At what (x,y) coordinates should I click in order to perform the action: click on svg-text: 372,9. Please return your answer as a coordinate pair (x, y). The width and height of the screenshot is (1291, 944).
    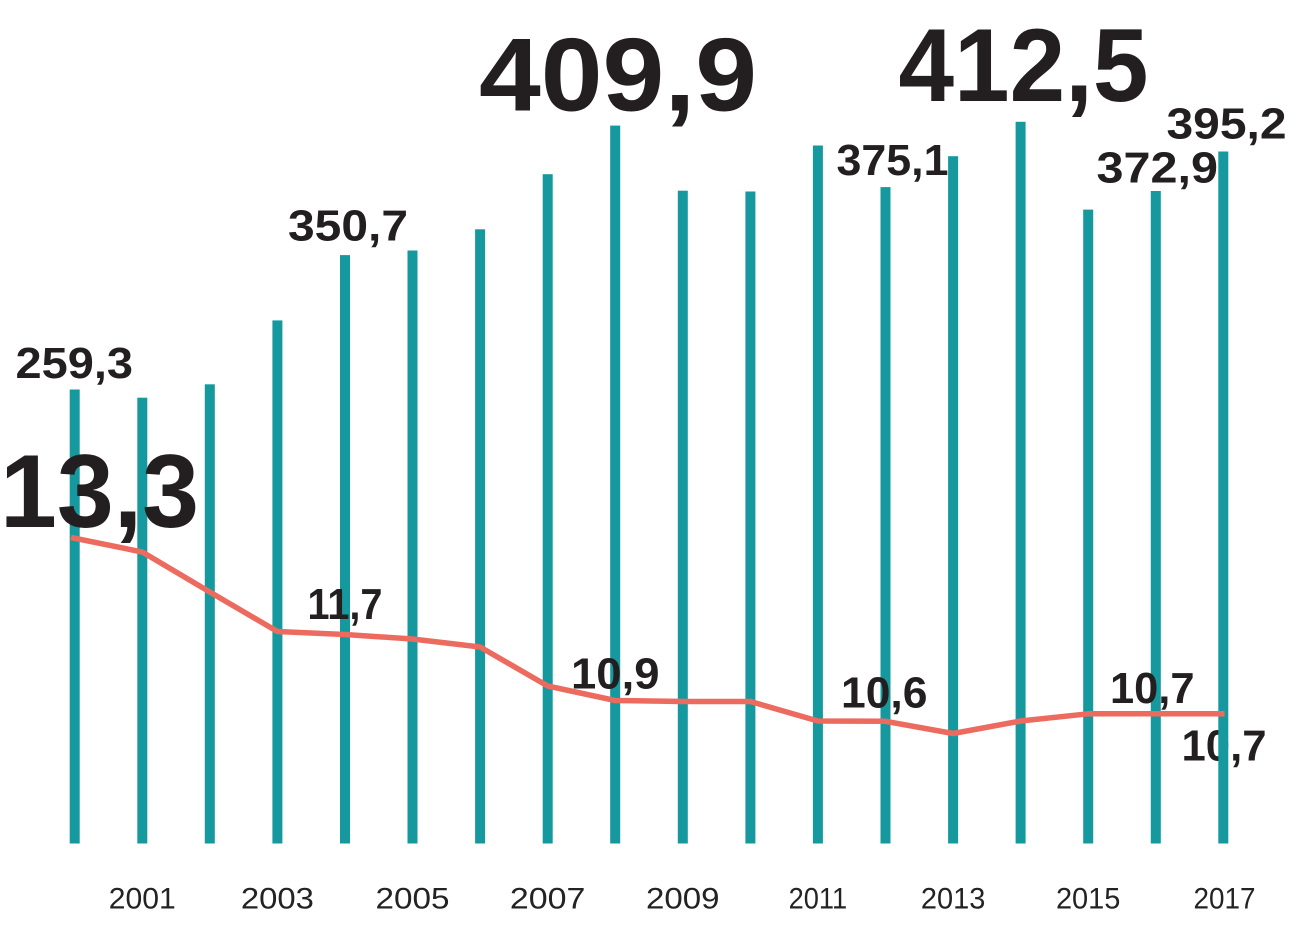
    Looking at the image, I should click on (1158, 167).